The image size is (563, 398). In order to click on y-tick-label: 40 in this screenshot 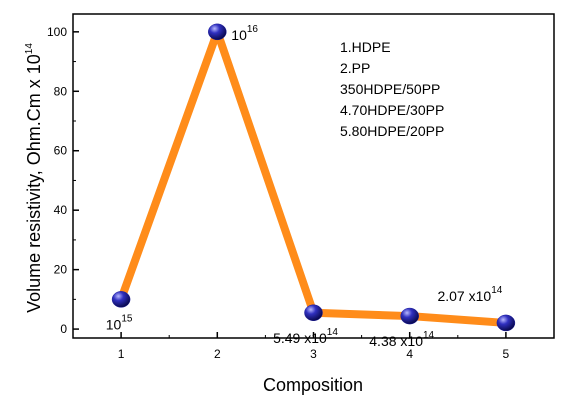, I will do `click(61, 210)`.